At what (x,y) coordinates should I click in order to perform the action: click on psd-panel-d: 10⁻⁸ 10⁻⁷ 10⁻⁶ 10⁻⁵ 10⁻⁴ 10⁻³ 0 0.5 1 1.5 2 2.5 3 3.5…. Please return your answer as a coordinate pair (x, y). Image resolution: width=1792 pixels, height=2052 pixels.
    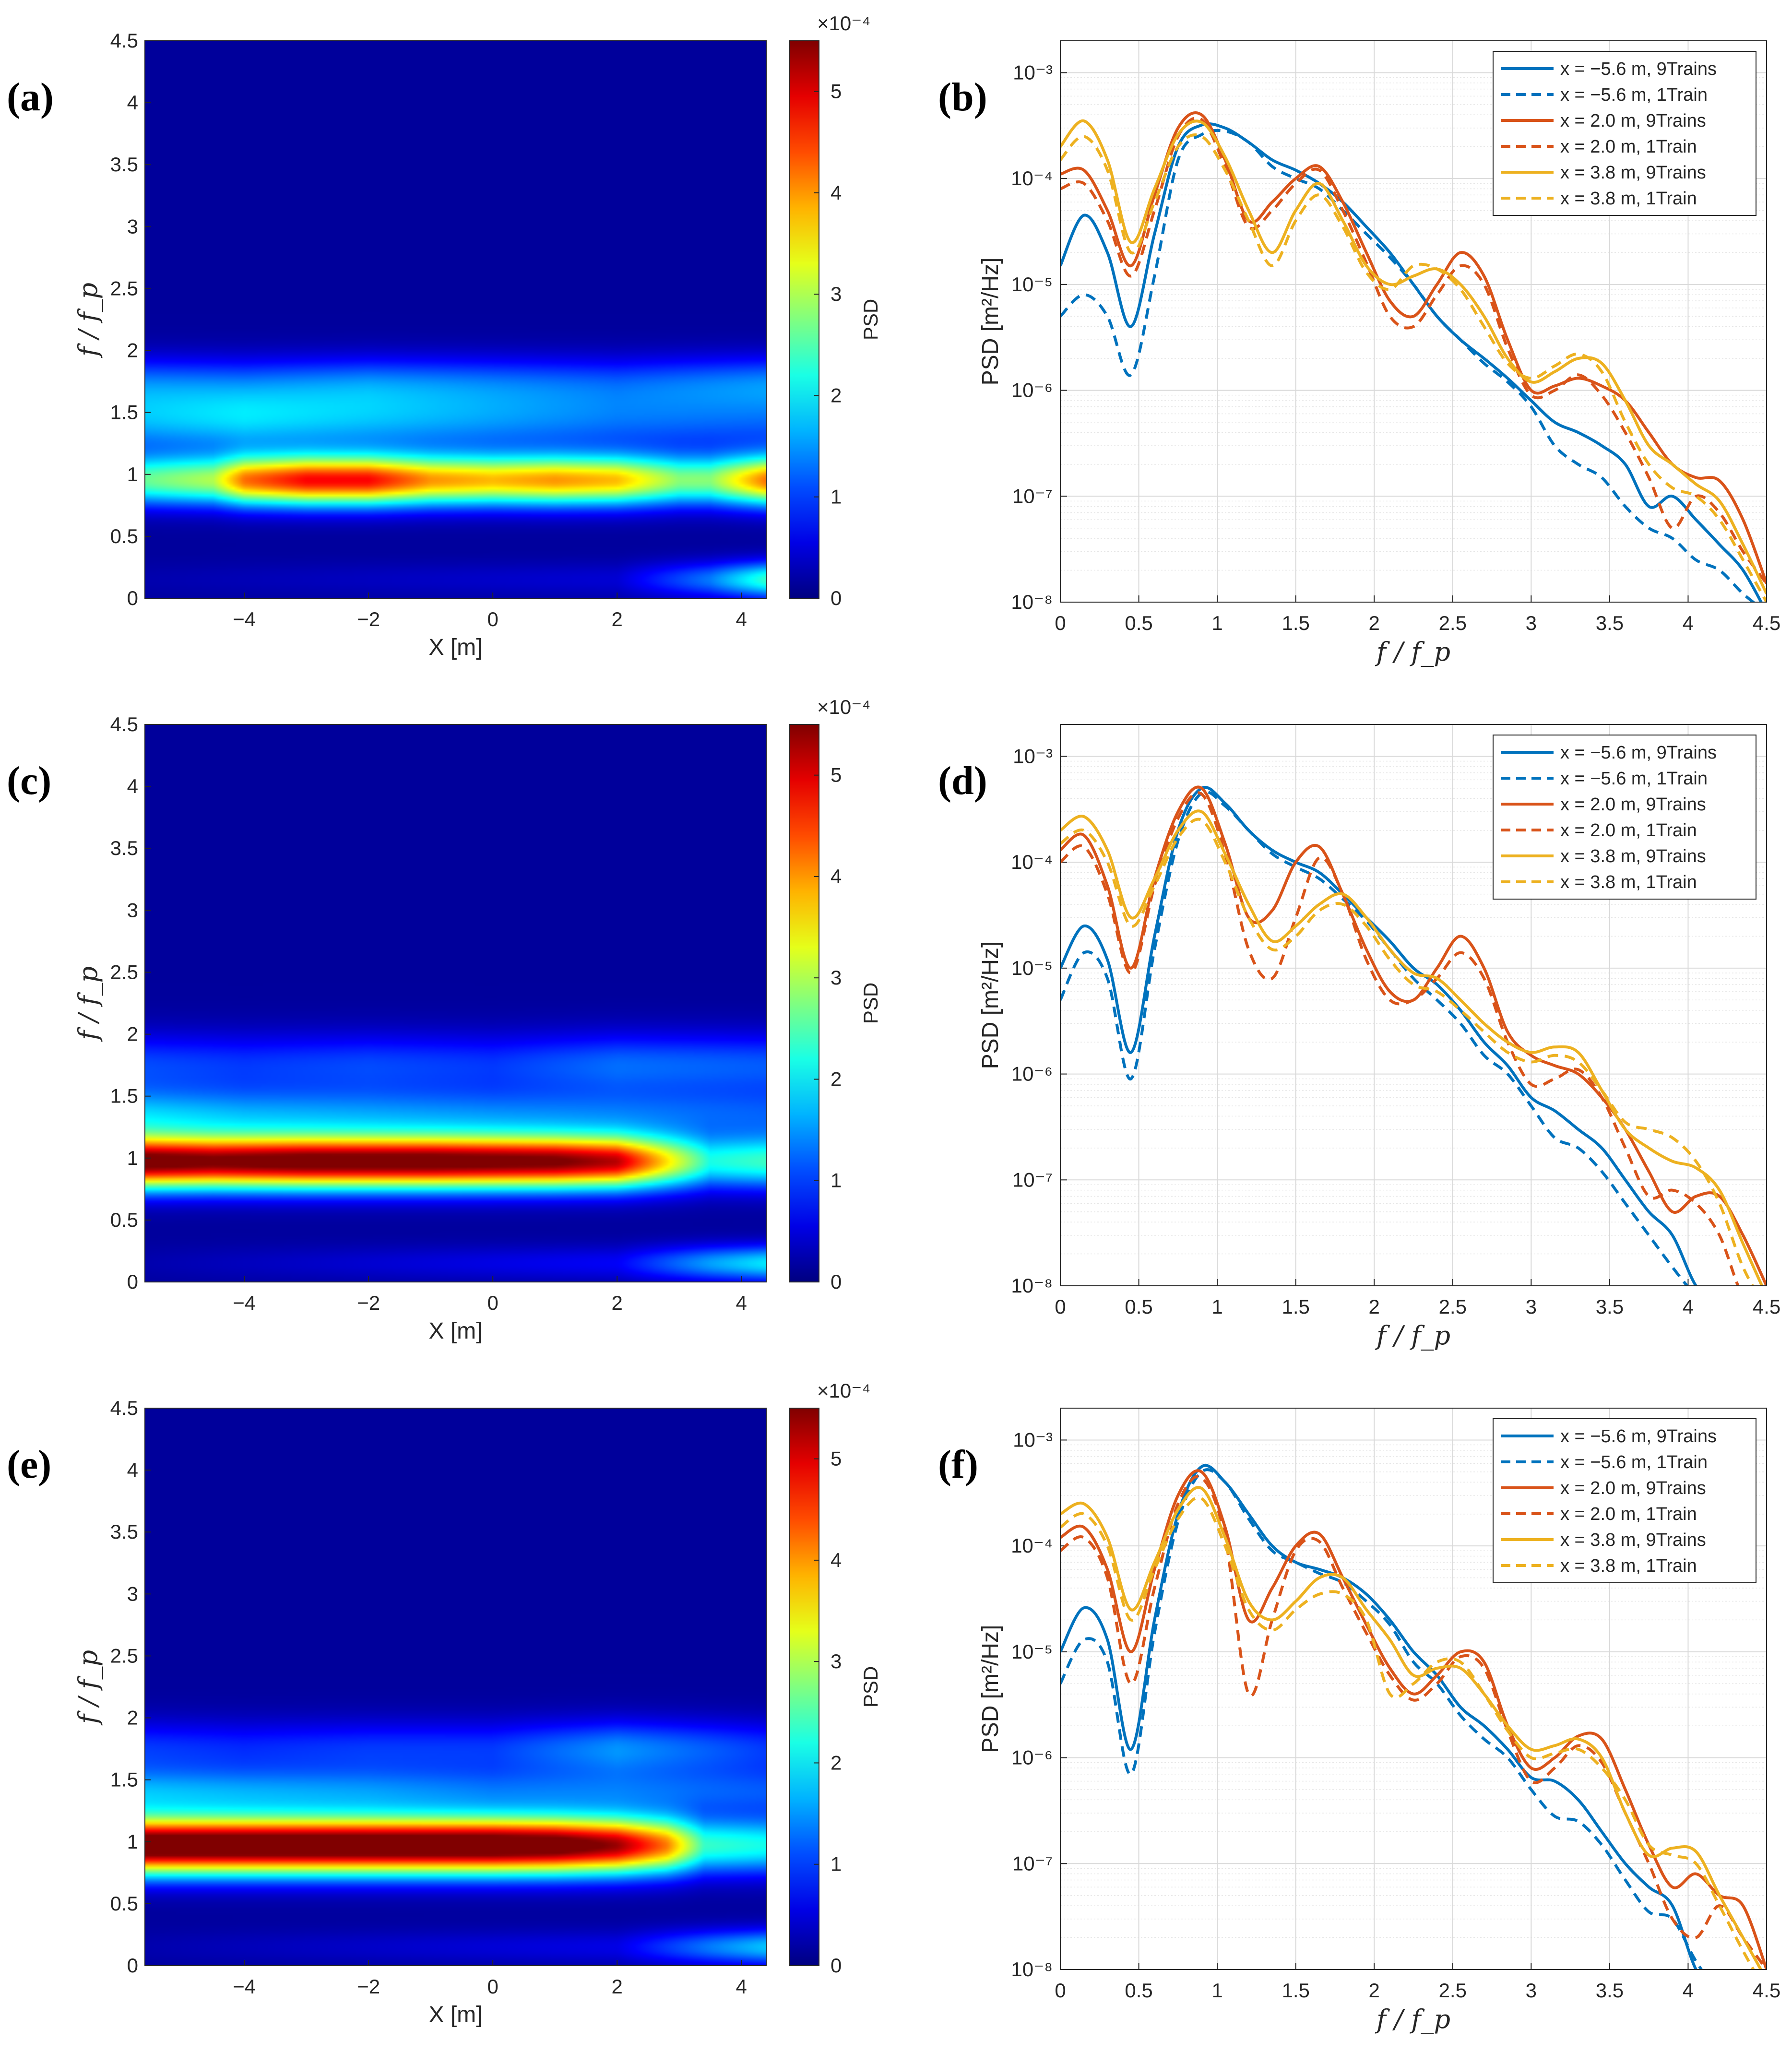
    Looking at the image, I should click on (1379, 1037).